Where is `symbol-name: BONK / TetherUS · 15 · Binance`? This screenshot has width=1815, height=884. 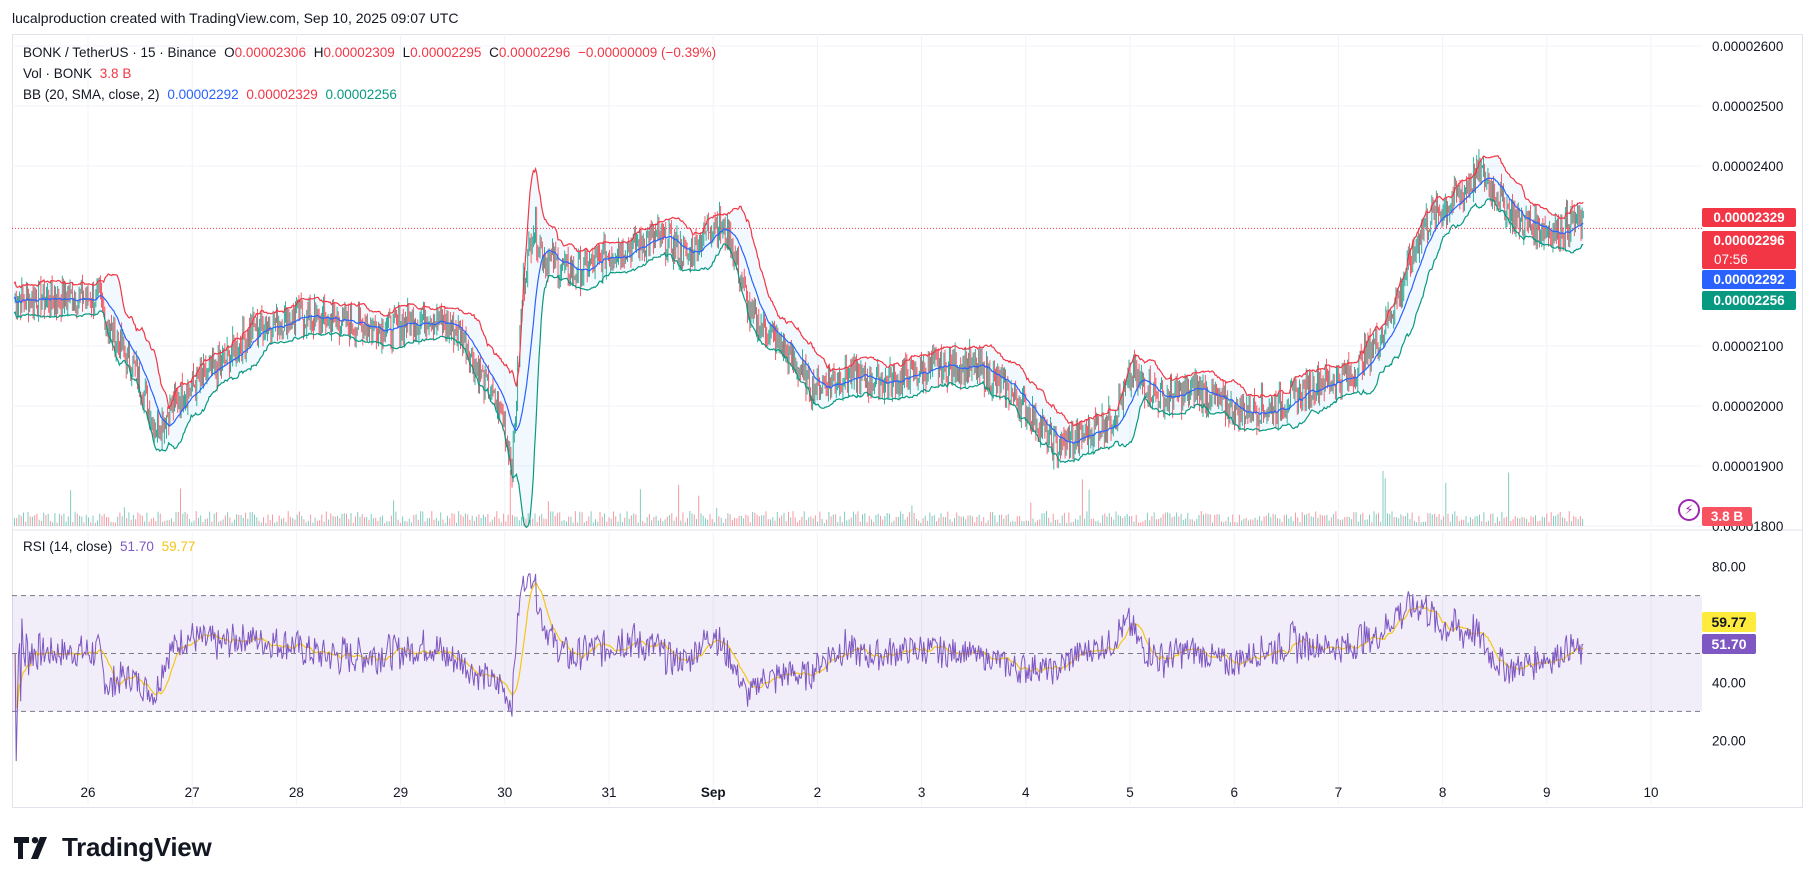 symbol-name: BONK / TetherUS · 15 · Binance is located at coordinates (120, 52).